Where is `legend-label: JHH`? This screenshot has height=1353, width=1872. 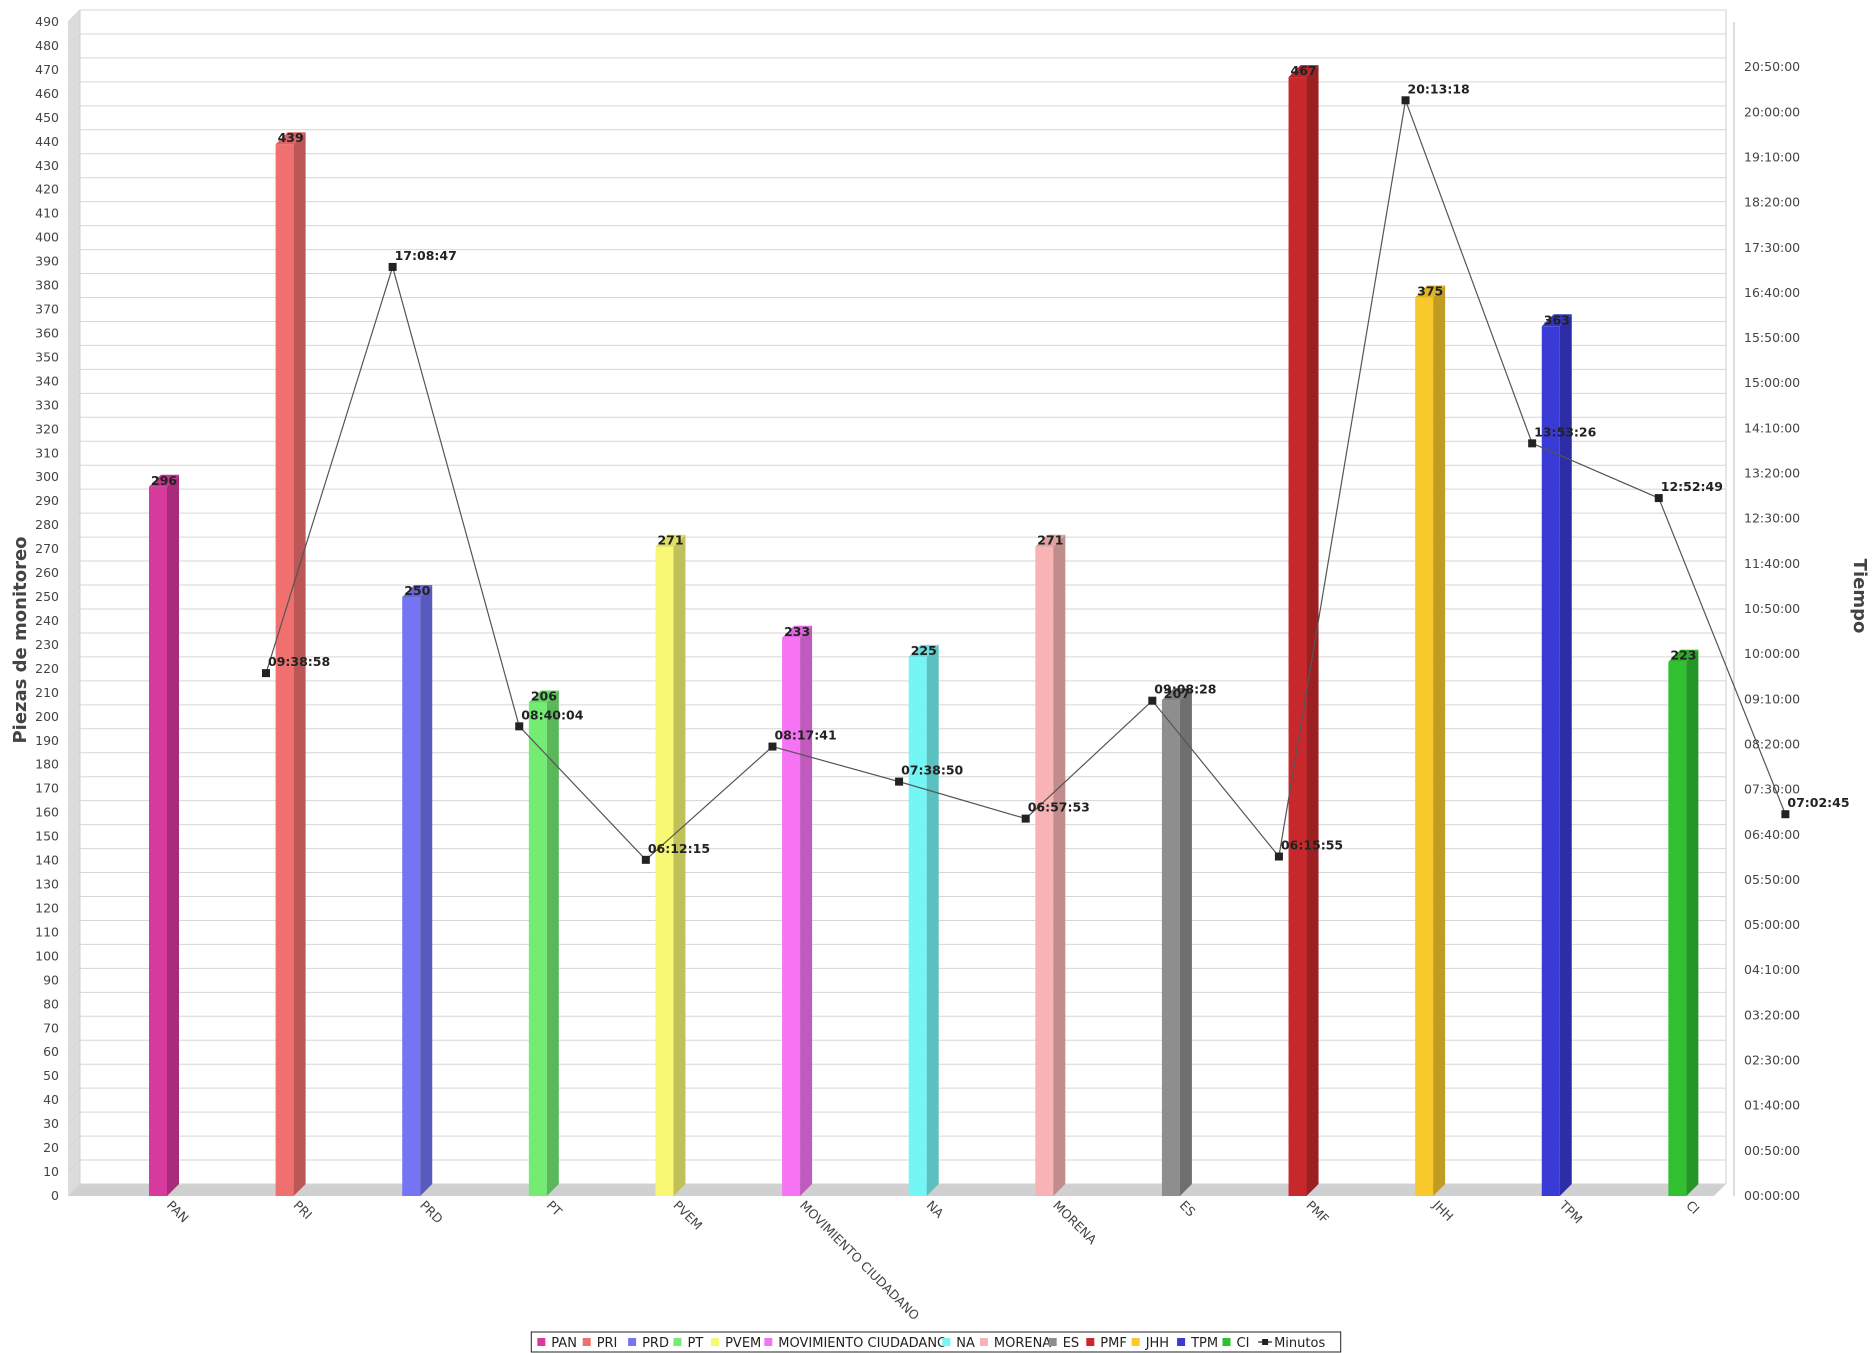
legend-label: JHH is located at coordinates (1157, 1343).